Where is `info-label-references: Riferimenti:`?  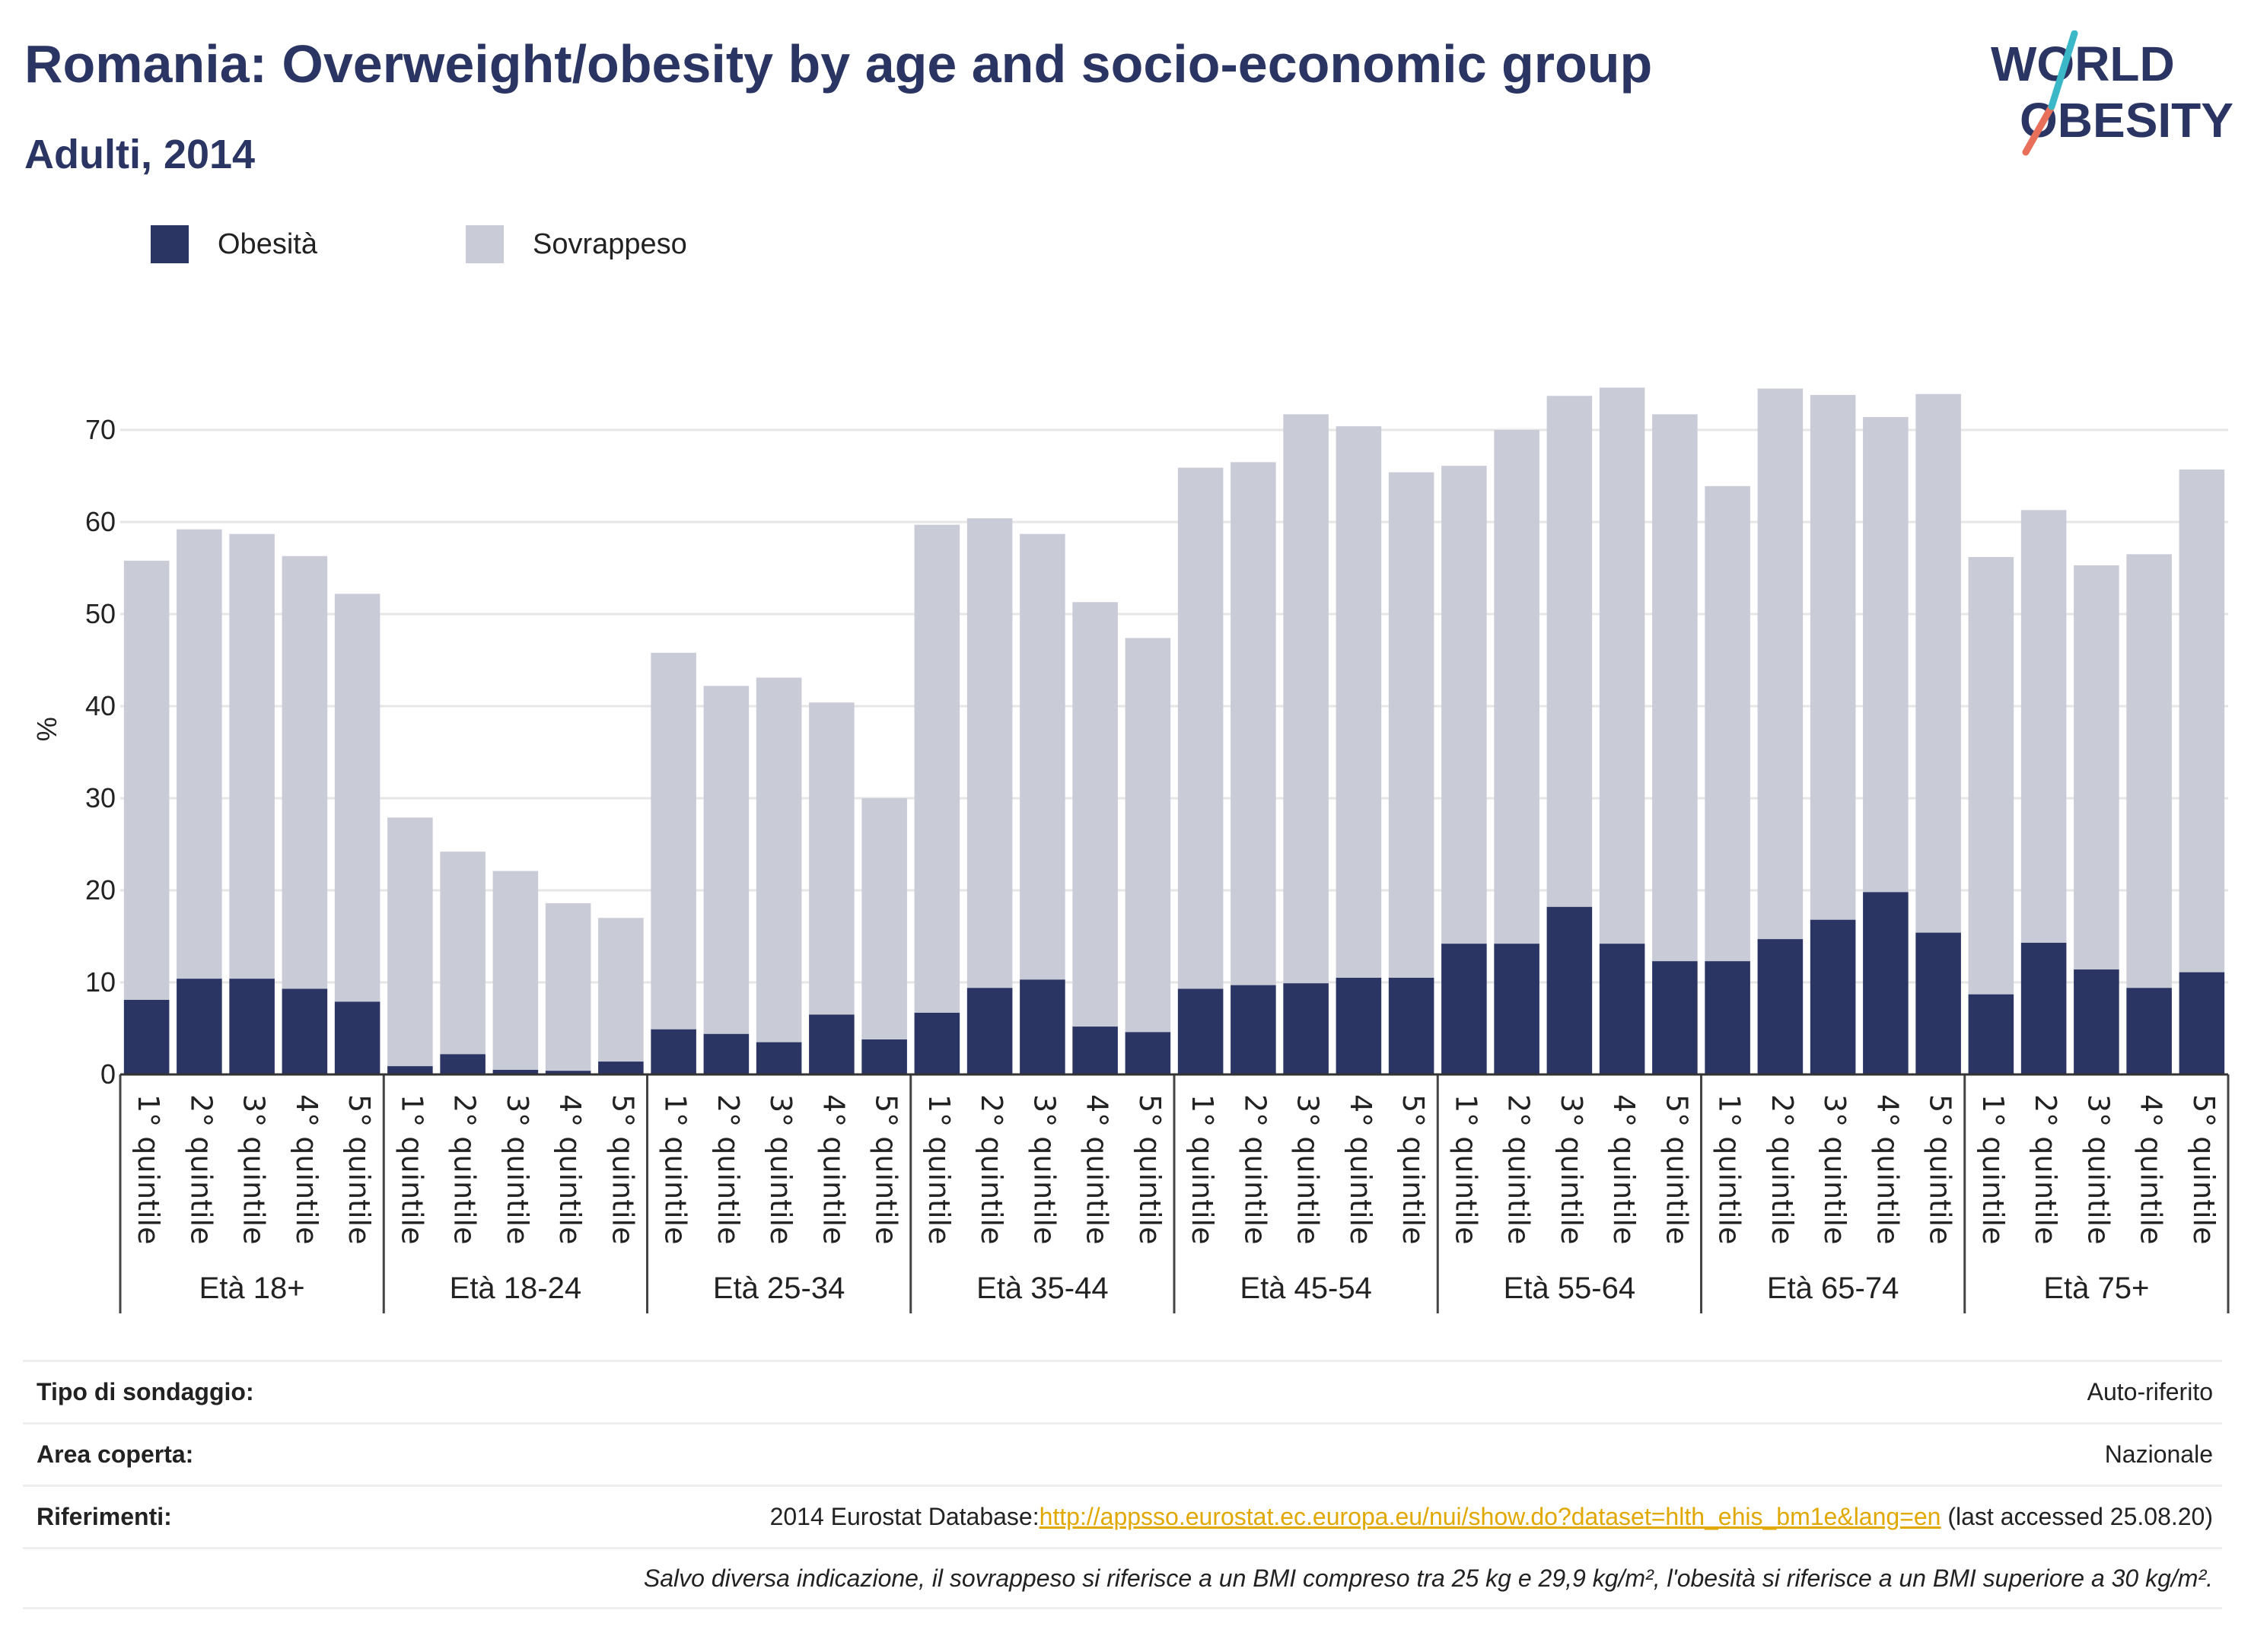
info-label-references: Riferimenti: is located at coordinates (104, 1516).